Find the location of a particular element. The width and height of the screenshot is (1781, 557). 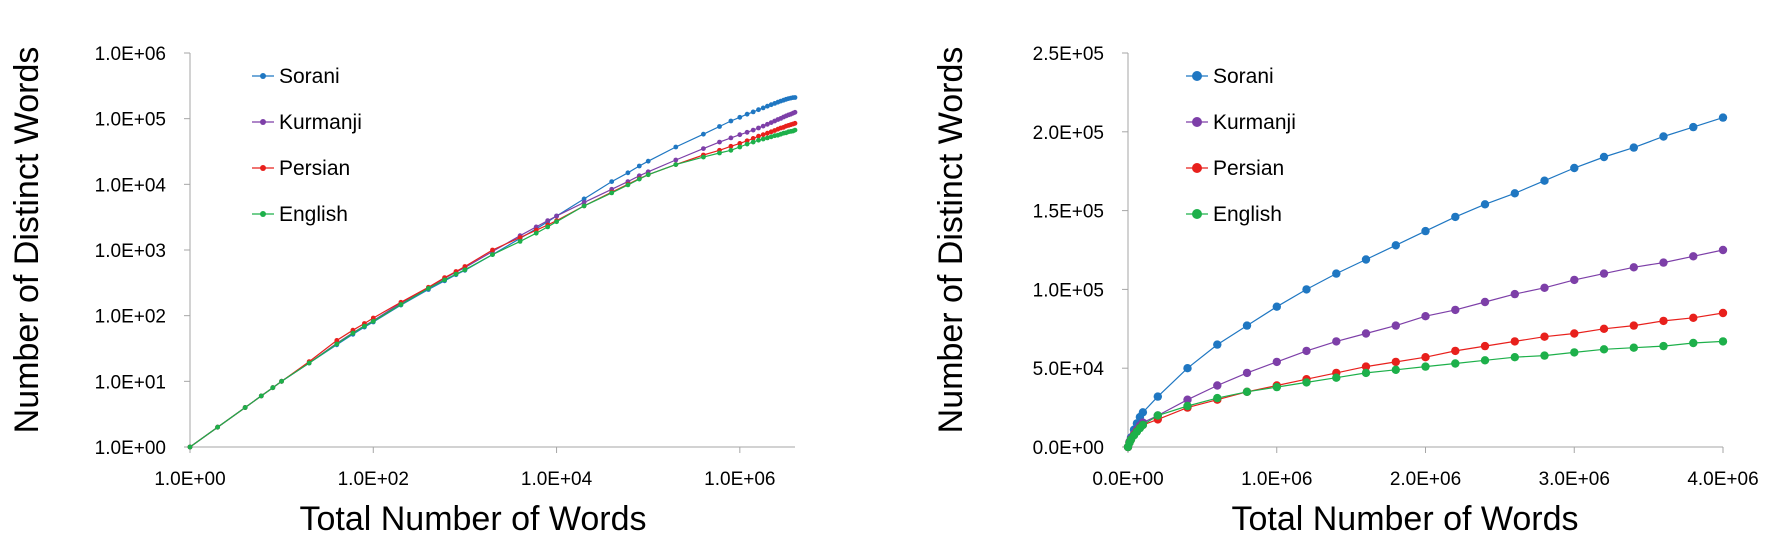

y-tick-label: 2.5E+05 is located at coordinates (1068, 54).